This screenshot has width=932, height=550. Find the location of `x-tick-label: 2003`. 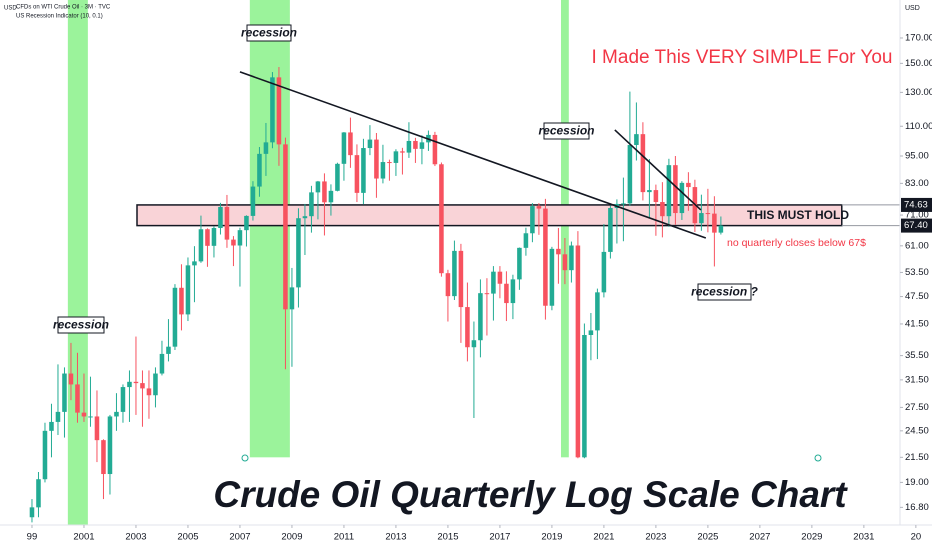

x-tick-label: 2003 is located at coordinates (135, 537).